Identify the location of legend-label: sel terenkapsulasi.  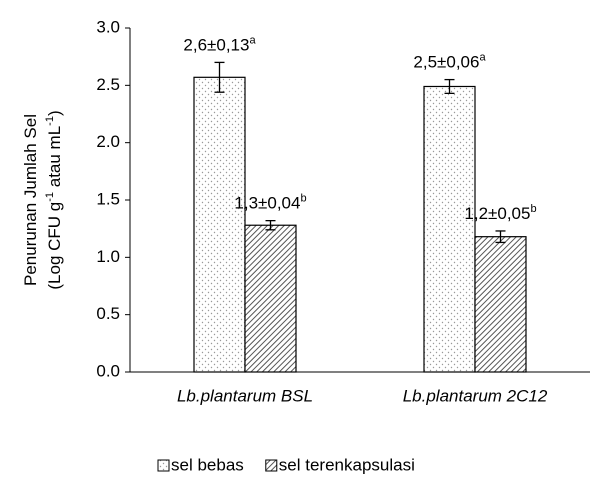
(347, 464).